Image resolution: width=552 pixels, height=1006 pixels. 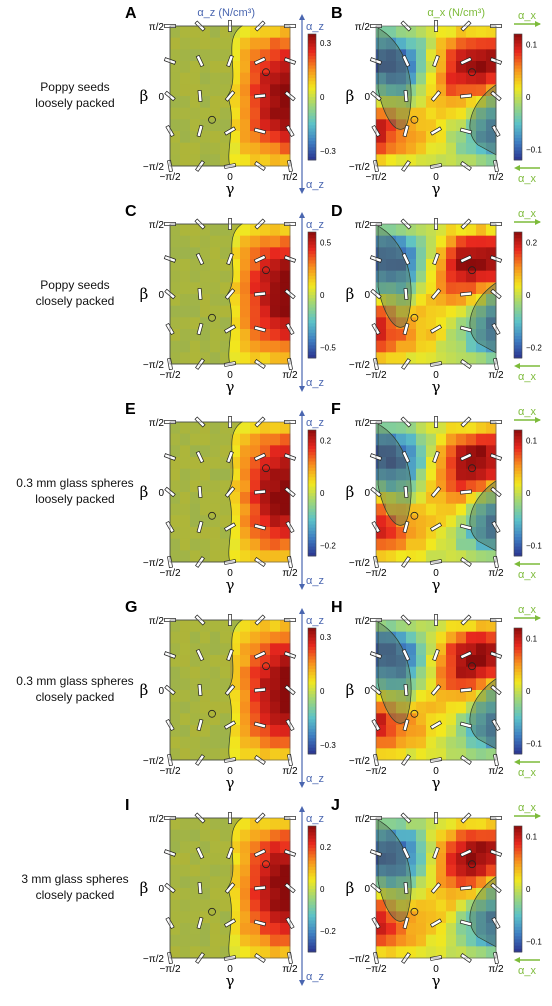 I want to click on panel-i-ylabel: β, so click(x=144, y=888).